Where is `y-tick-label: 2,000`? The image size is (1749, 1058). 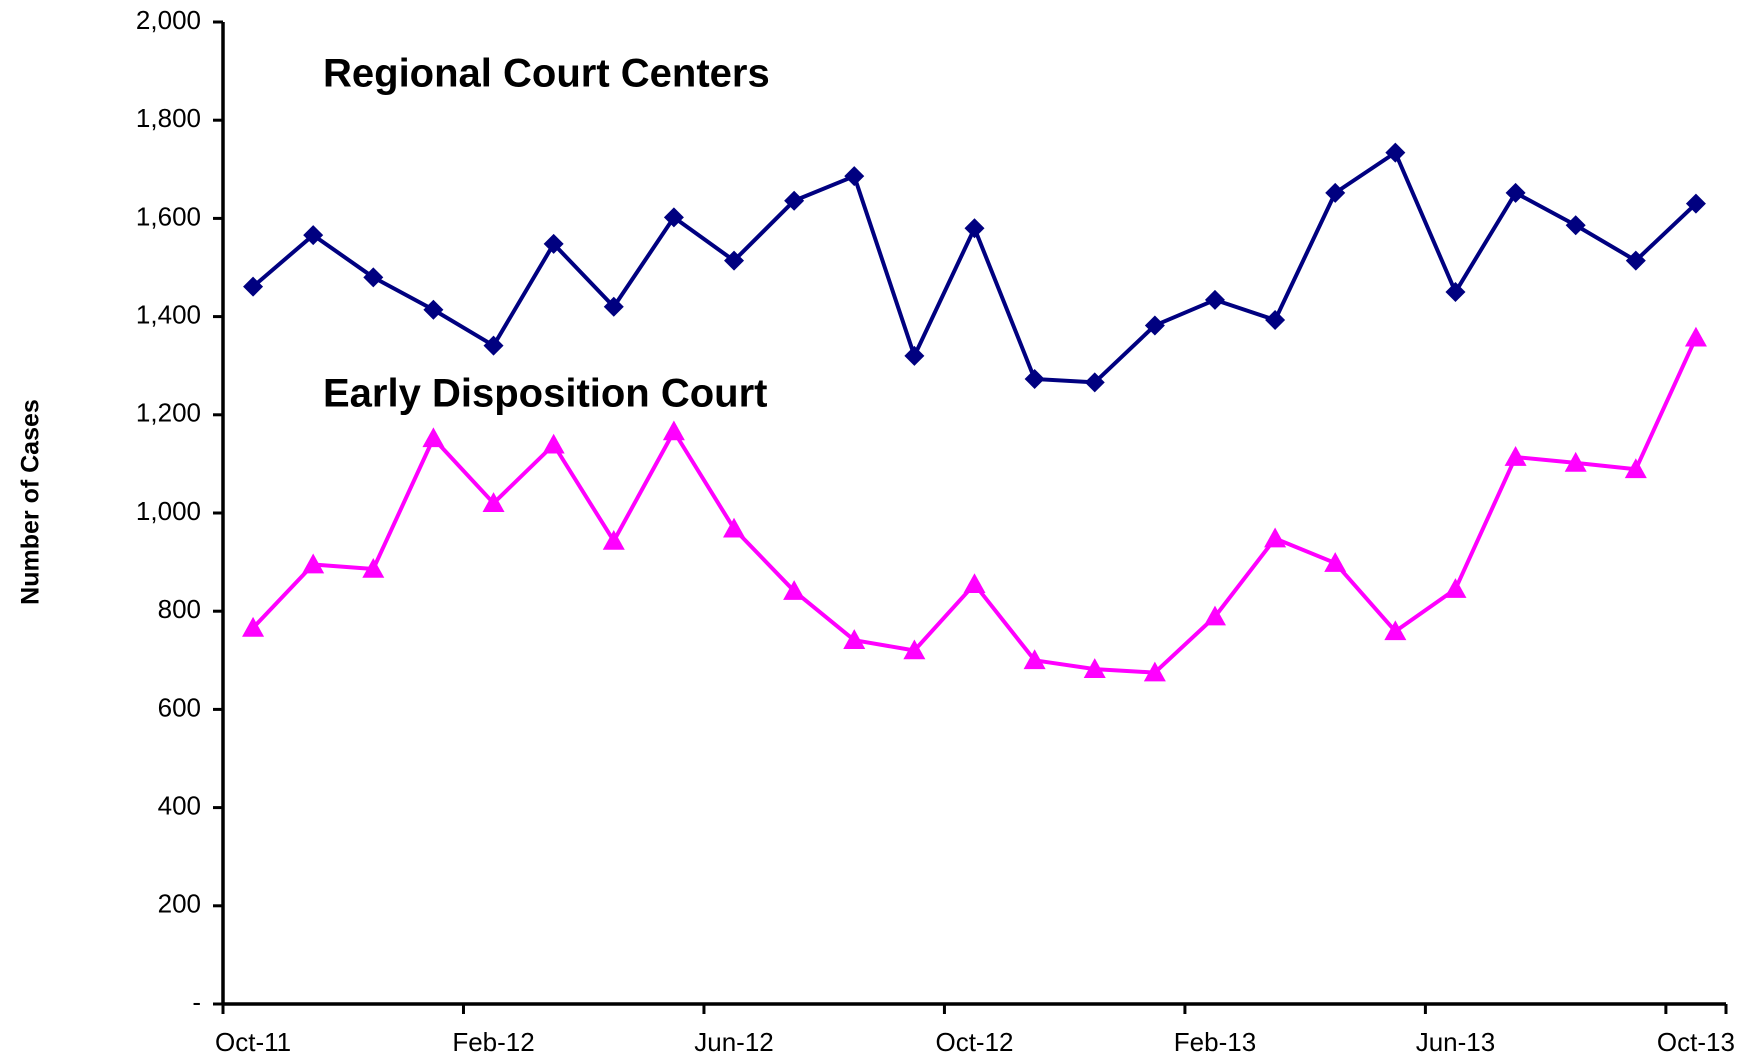
y-tick-label: 2,000 is located at coordinates (168, 20).